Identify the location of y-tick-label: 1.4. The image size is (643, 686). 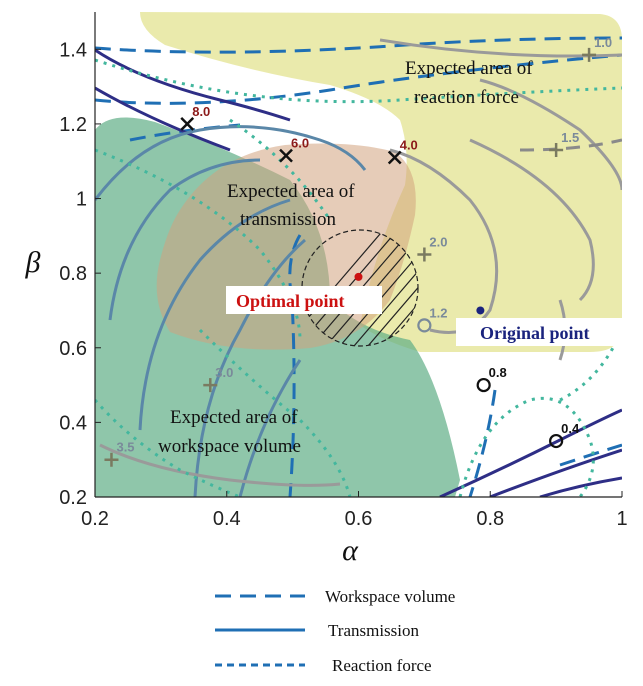
(73, 50).